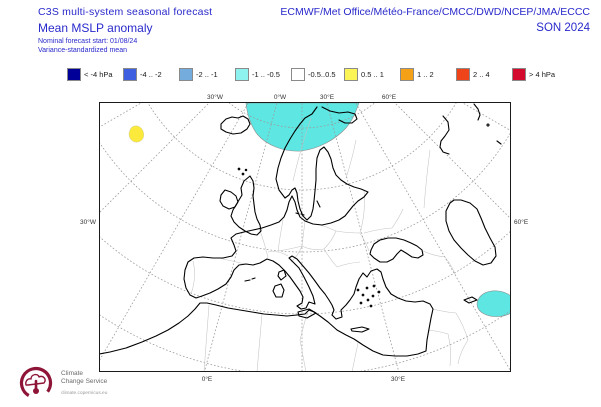 The width and height of the screenshot is (601, 407). I want to click on legend-item: 1 .. 2, so click(417, 74).